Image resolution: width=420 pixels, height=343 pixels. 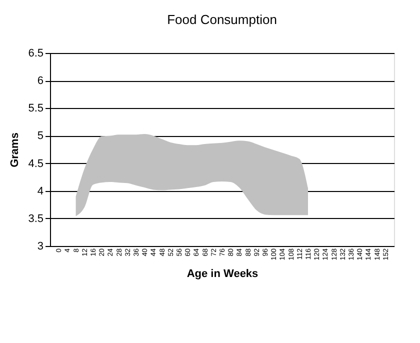 What do you see at coordinates (36, 108) in the screenshot?
I see `y-tick-label: 5.5` at bounding box center [36, 108].